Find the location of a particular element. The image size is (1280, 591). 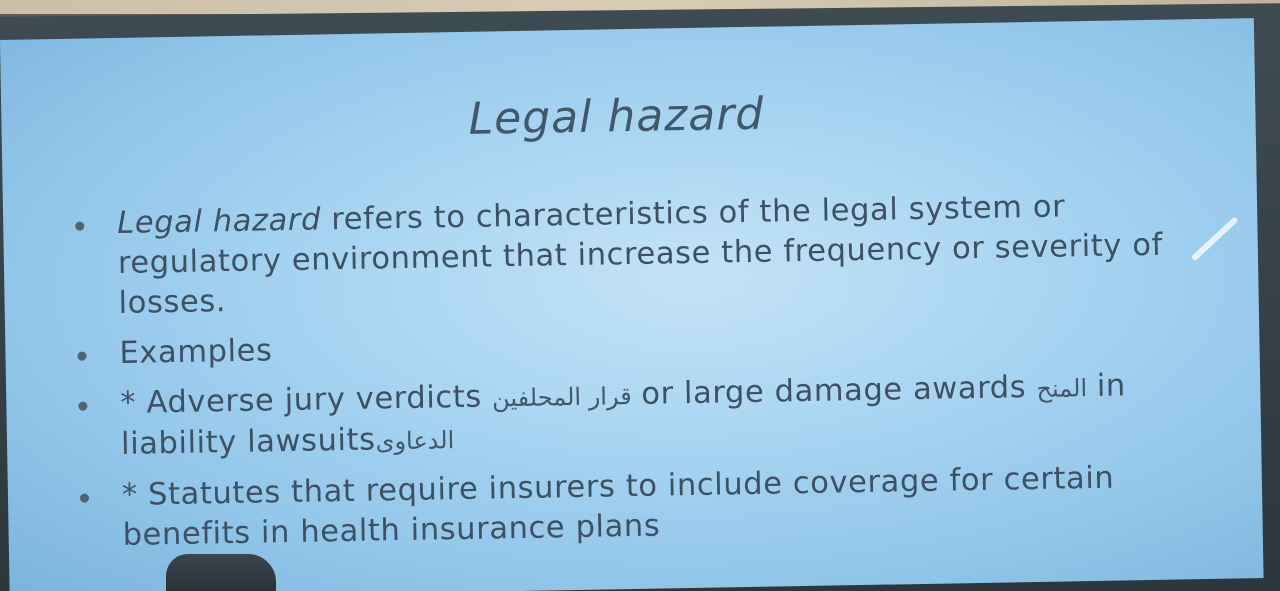

bullet-examples: Examples is located at coordinates (628, 344).